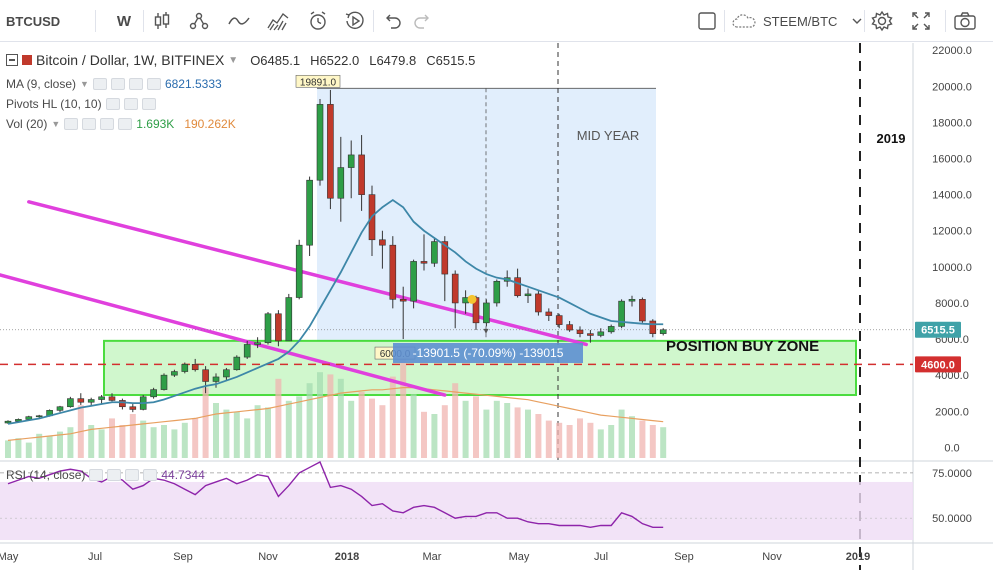 The height and width of the screenshot is (570, 993). Describe the element at coordinates (965, 21) in the screenshot. I see `camera-icon` at that location.